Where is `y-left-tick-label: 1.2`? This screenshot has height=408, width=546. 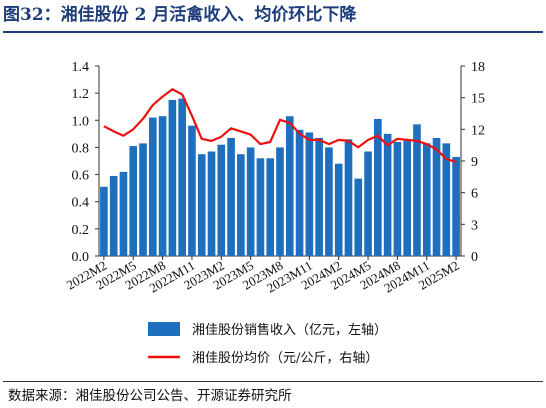 y-left-tick-label: 1.2 is located at coordinates (81, 94).